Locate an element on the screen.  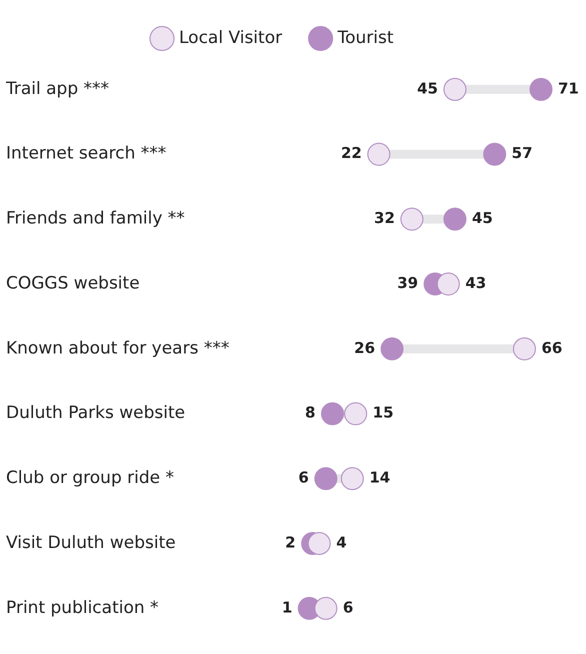
data-label: 2 is located at coordinates (290, 542).